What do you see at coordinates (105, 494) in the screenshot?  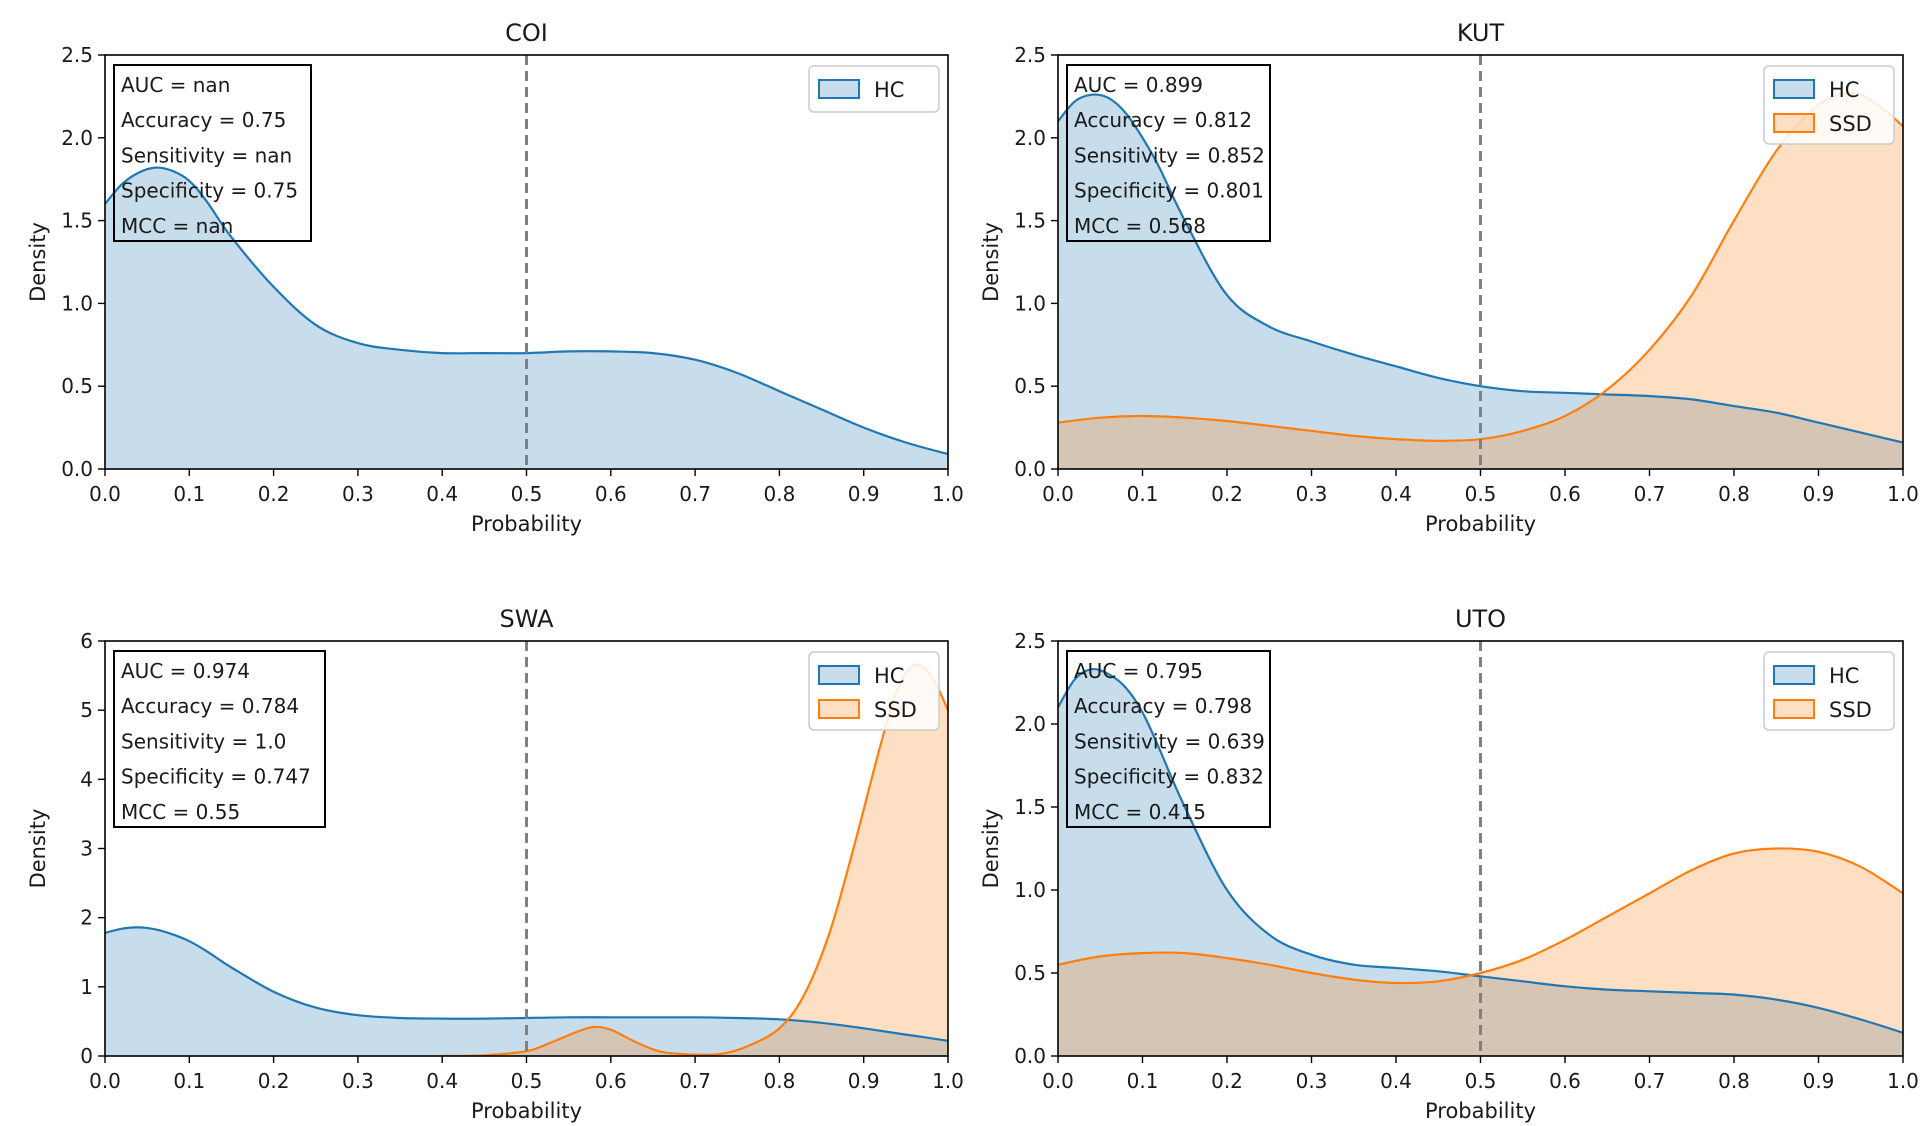 I see `x-tick-label: 0.0` at bounding box center [105, 494].